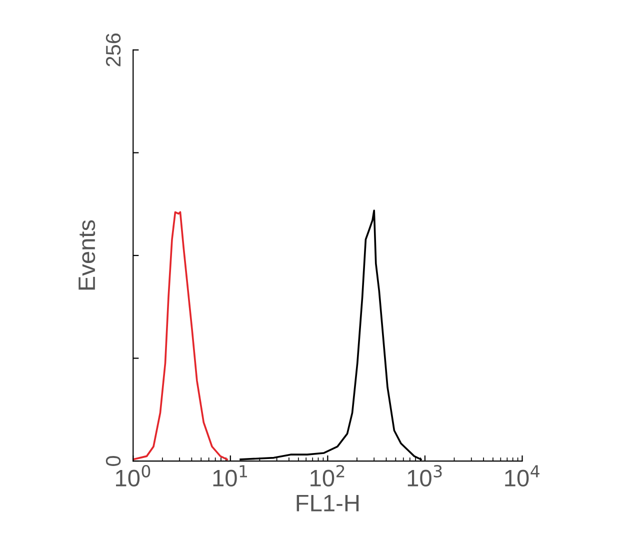 Image resolution: width=640 pixels, height=543 pixels. Describe the element at coordinates (327, 475) in the screenshot. I see `x-tick-label: 10$^{2}$` at that location.